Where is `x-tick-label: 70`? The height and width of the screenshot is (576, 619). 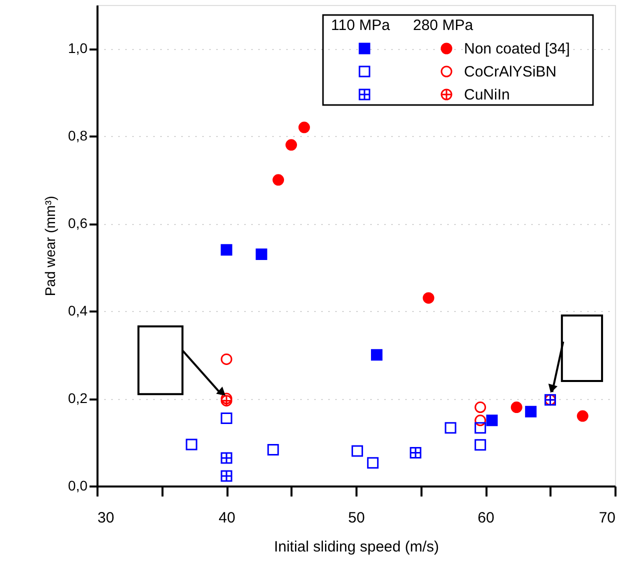 x-tick-label: 70 is located at coordinates (607, 518).